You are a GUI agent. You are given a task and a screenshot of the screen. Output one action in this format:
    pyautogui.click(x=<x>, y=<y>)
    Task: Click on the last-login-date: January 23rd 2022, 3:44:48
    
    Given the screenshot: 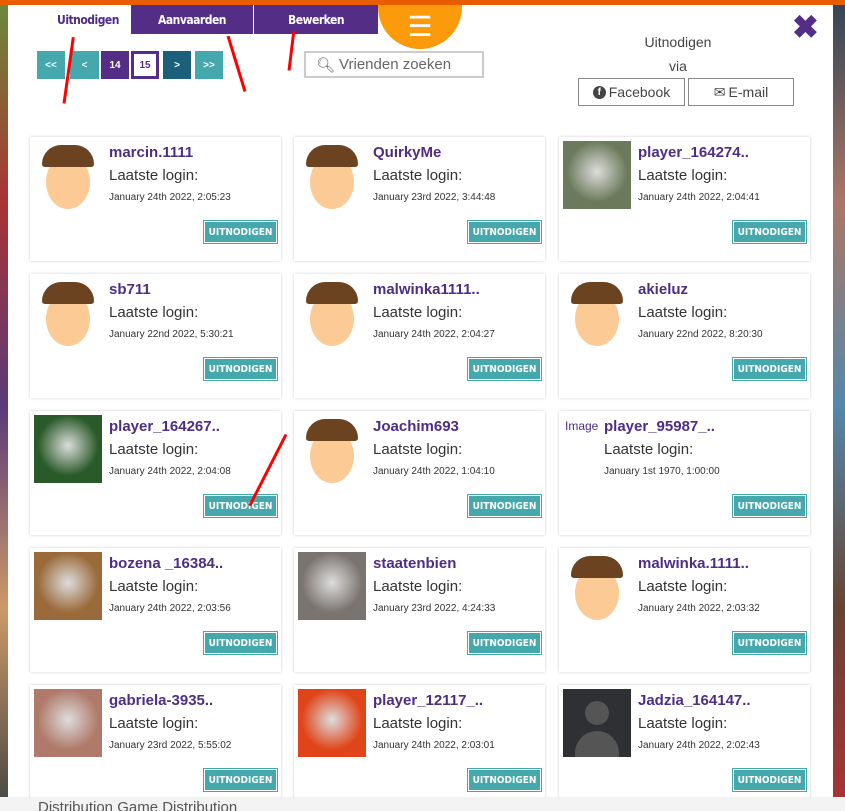 What is the action you would take?
    pyautogui.click(x=434, y=197)
    